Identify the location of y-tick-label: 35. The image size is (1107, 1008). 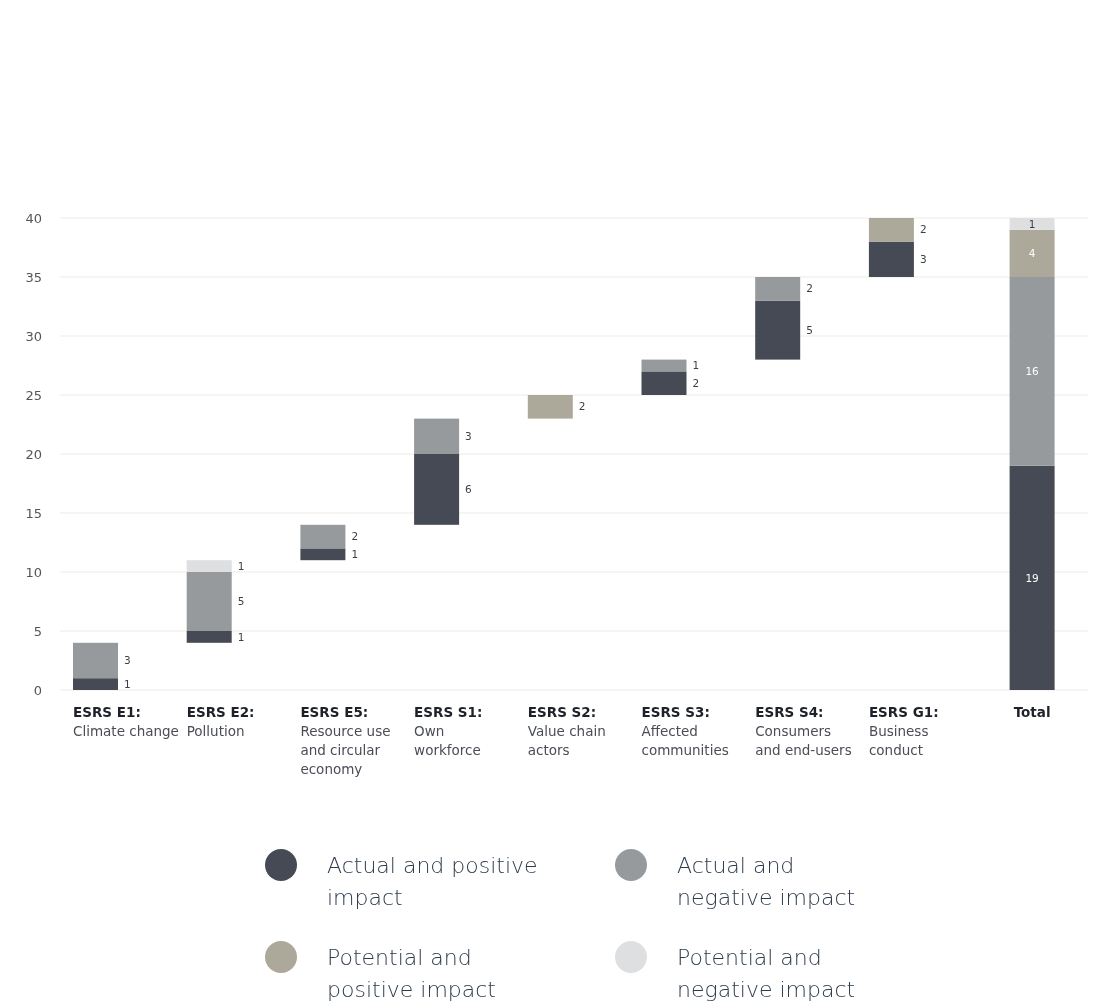
(33, 277).